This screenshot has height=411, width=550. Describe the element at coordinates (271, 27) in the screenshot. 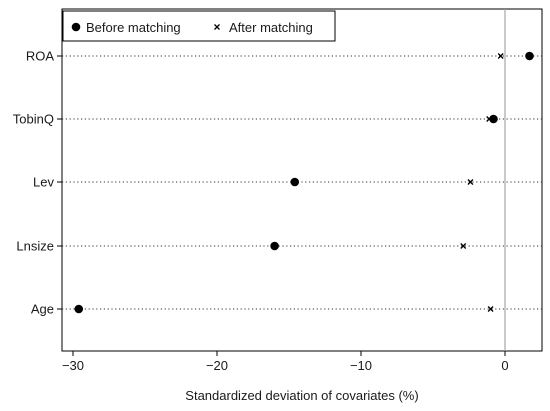

I see `legend-after-label: After matching` at that location.